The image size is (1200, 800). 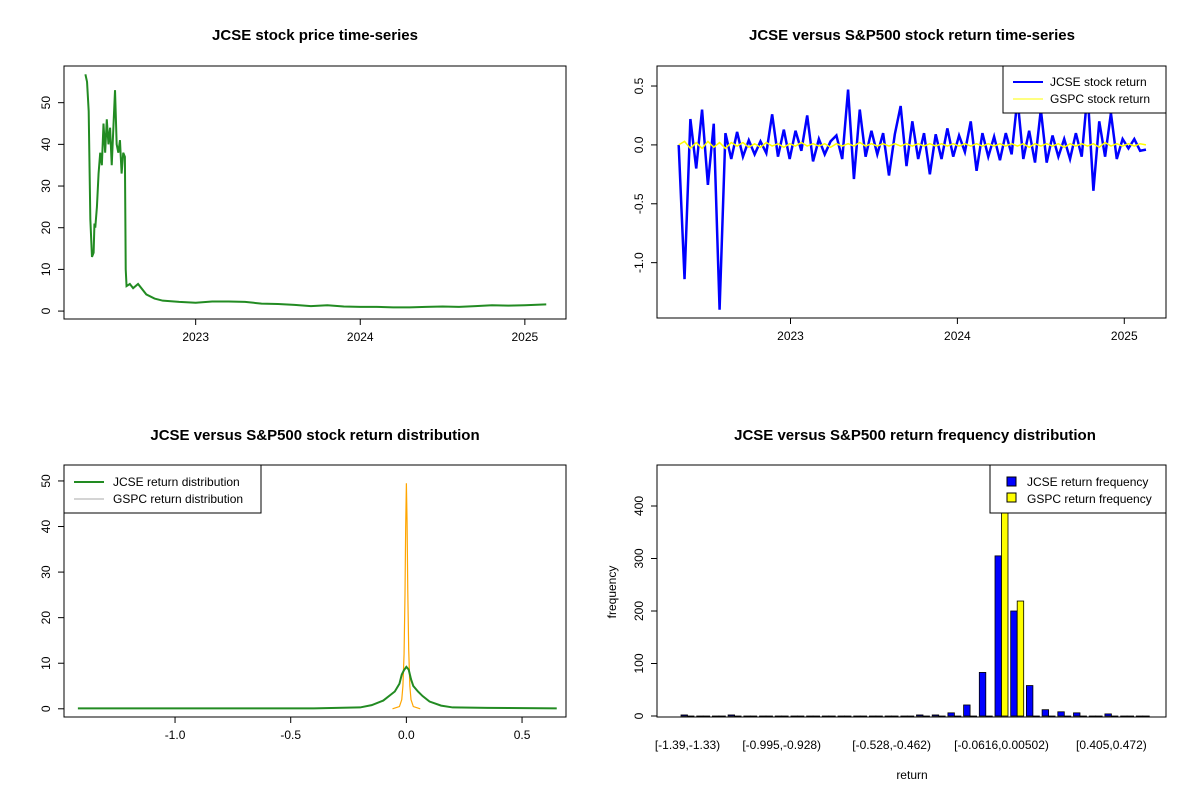 I want to click on y-axis-label: frequency, so click(x=612, y=592).